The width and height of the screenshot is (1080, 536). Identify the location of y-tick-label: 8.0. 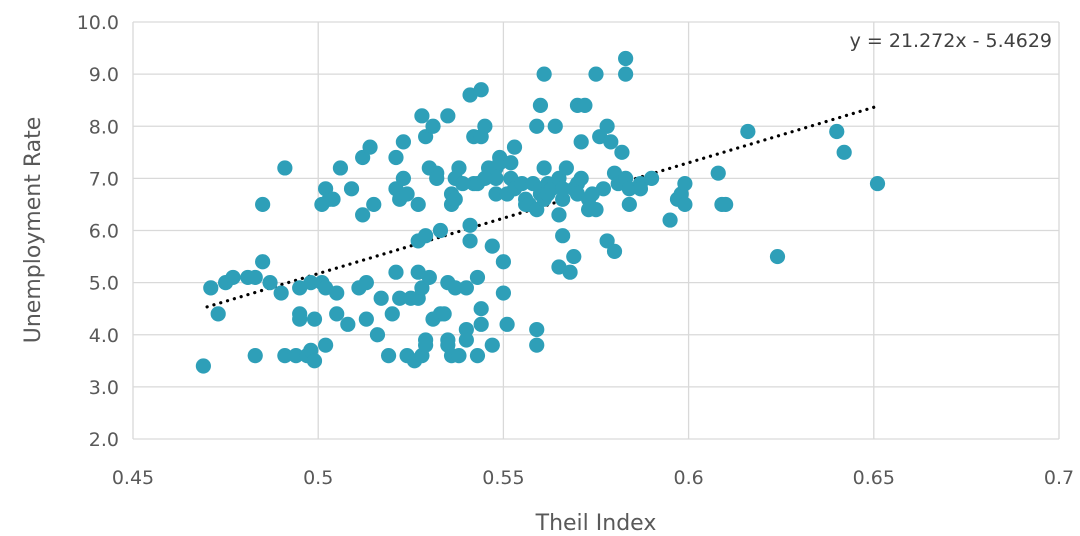
(104, 127).